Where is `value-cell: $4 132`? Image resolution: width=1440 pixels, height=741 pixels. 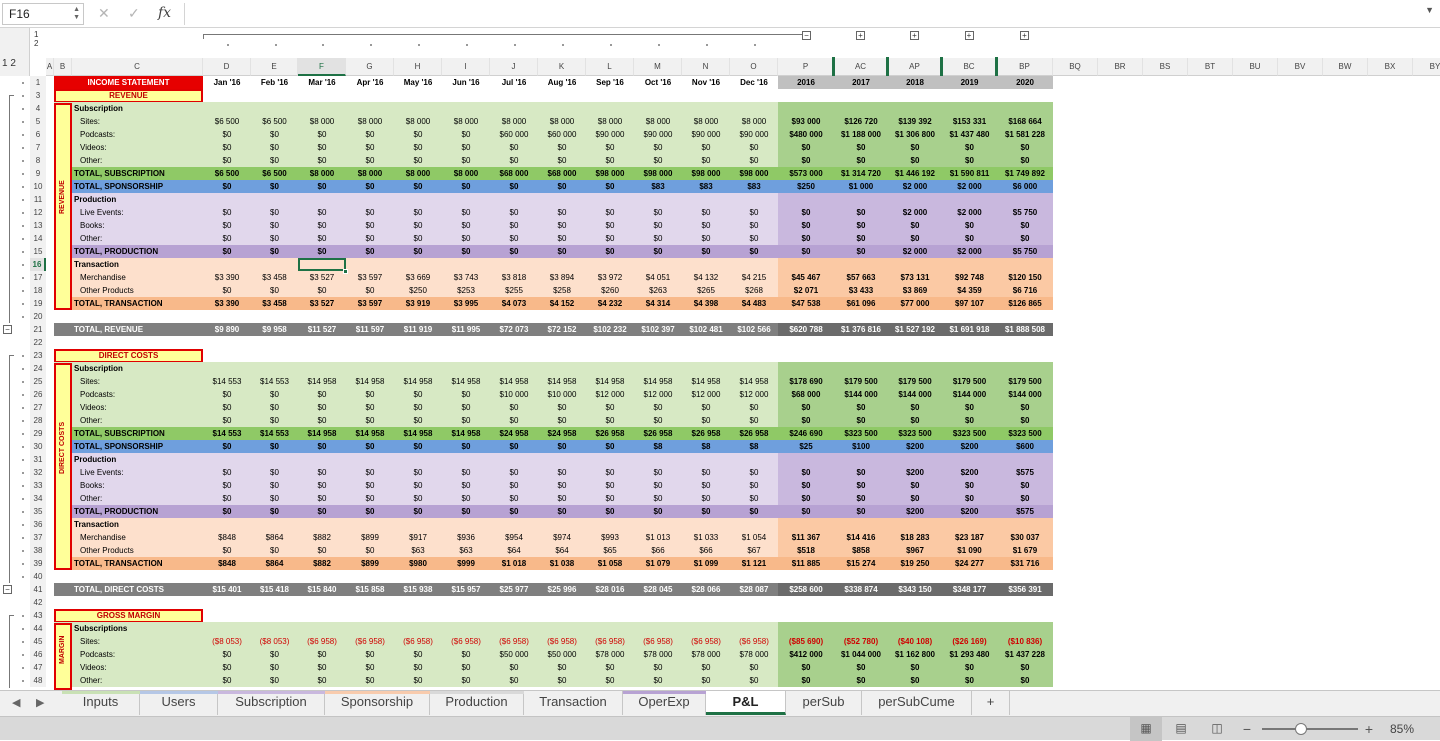
value-cell: $4 132 is located at coordinates (706, 277).